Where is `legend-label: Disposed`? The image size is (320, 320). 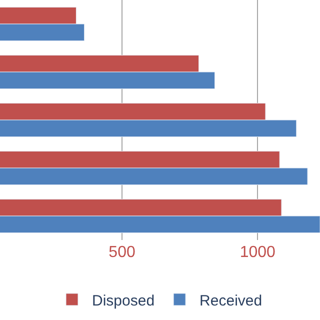
legend-label: Disposed is located at coordinates (123, 301).